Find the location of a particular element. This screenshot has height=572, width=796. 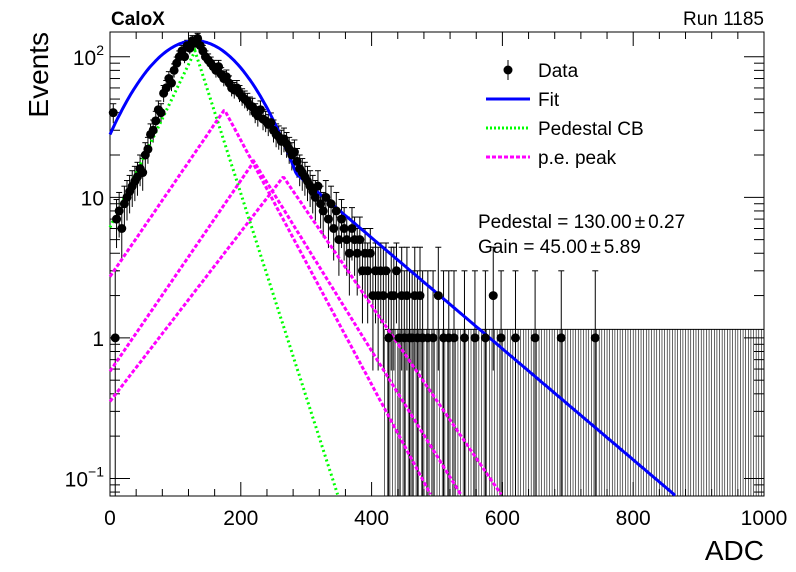

y-tick-label: 1 is located at coordinates (98, 339).